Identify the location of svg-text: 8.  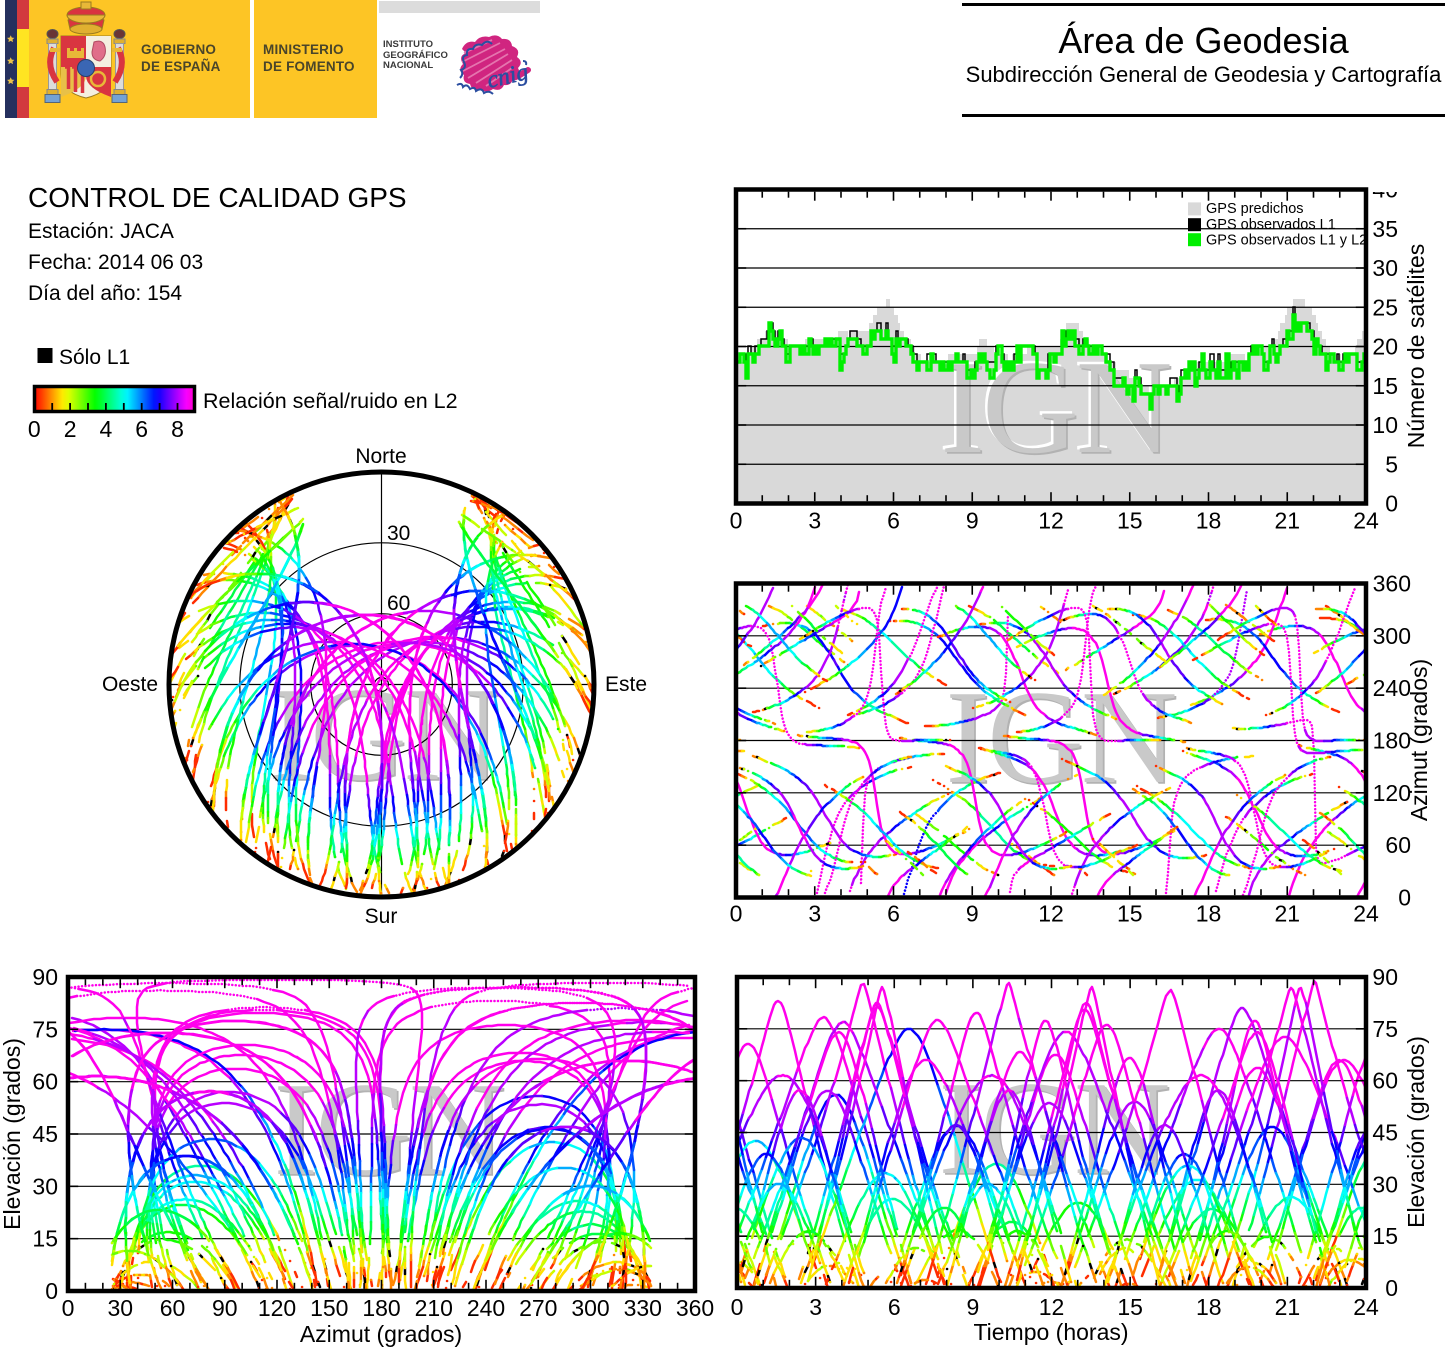
(177, 429).